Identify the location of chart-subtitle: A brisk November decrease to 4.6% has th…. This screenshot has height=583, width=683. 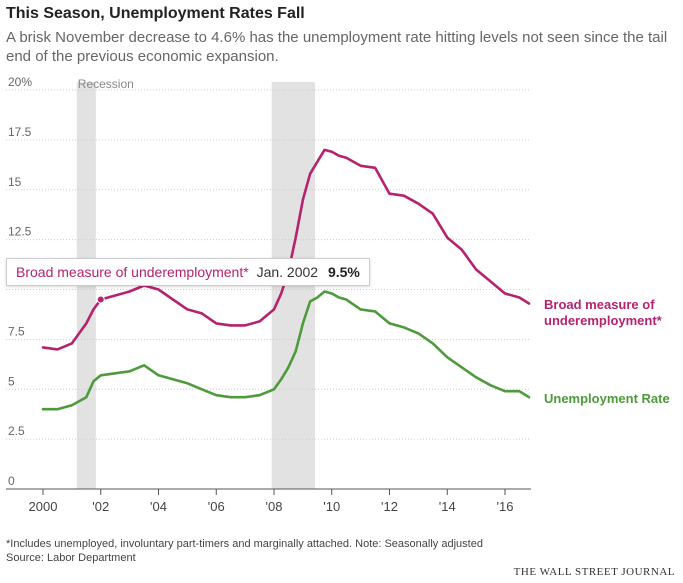
(337, 47).